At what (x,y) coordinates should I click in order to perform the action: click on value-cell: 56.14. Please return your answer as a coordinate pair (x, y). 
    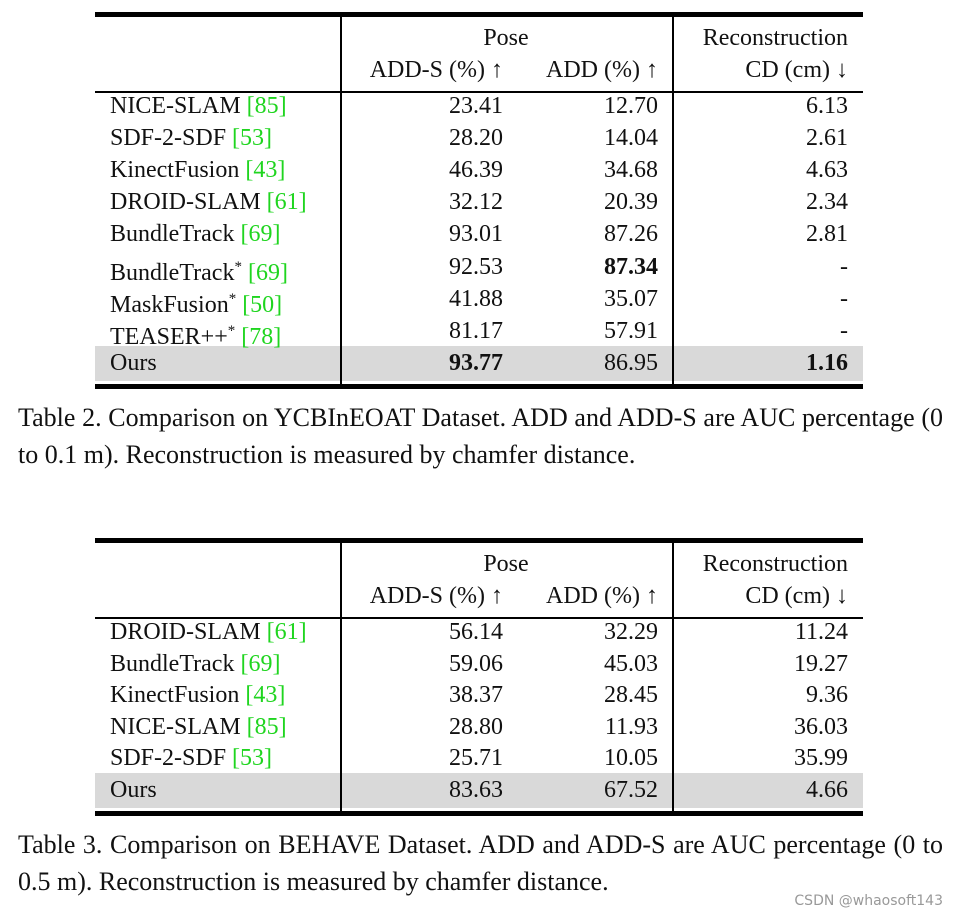
    Looking at the image, I should click on (476, 632).